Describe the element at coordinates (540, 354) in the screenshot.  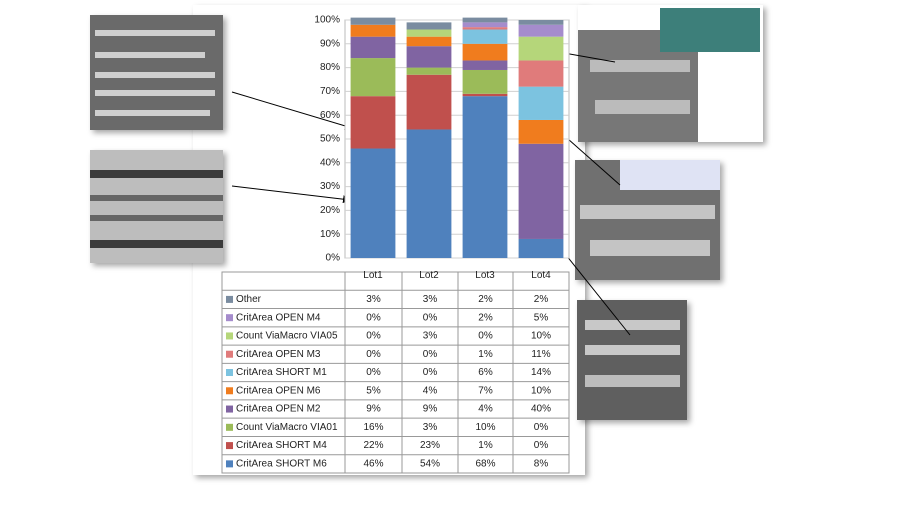
I see `table-cell: 11%` at that location.